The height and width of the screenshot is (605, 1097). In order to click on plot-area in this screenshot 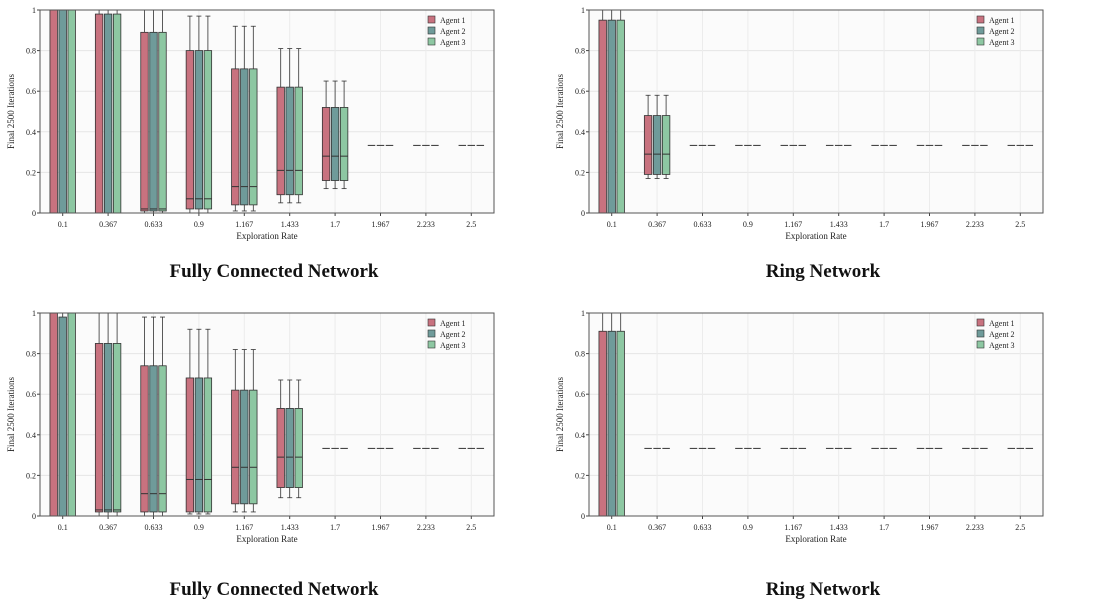, I will do `click(816, 111)`.